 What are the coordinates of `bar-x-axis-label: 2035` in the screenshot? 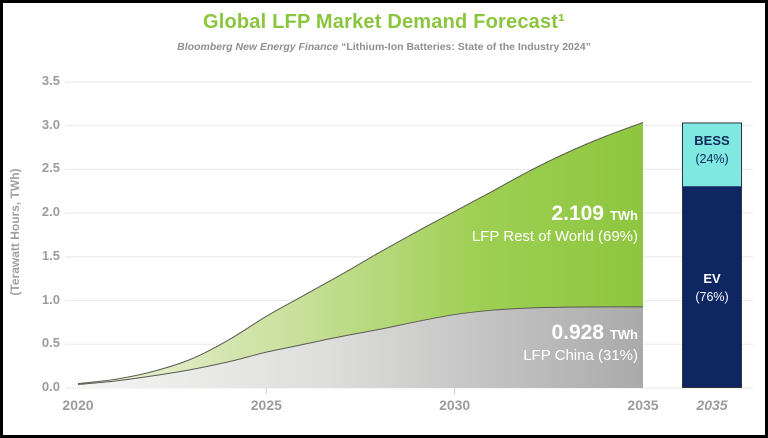 It's located at (712, 405).